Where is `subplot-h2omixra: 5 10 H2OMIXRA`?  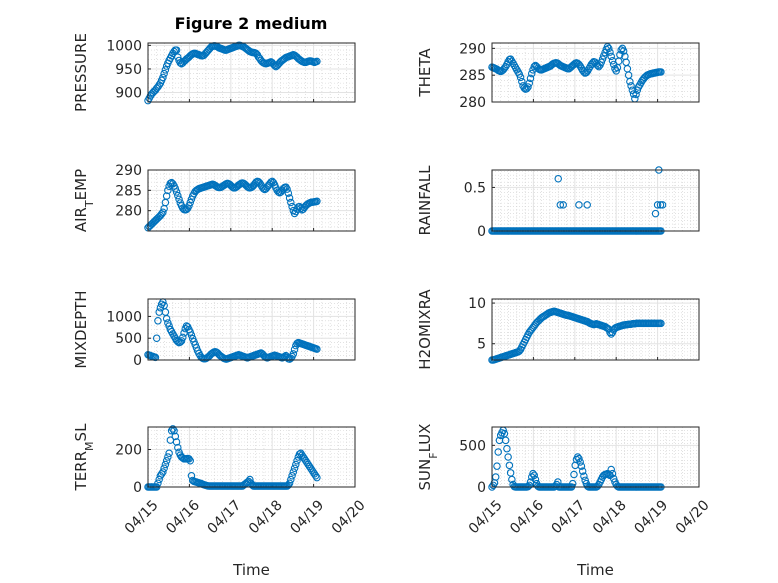 subplot-h2omixra: 5 10 H2OMIXRA is located at coordinates (558, 329).